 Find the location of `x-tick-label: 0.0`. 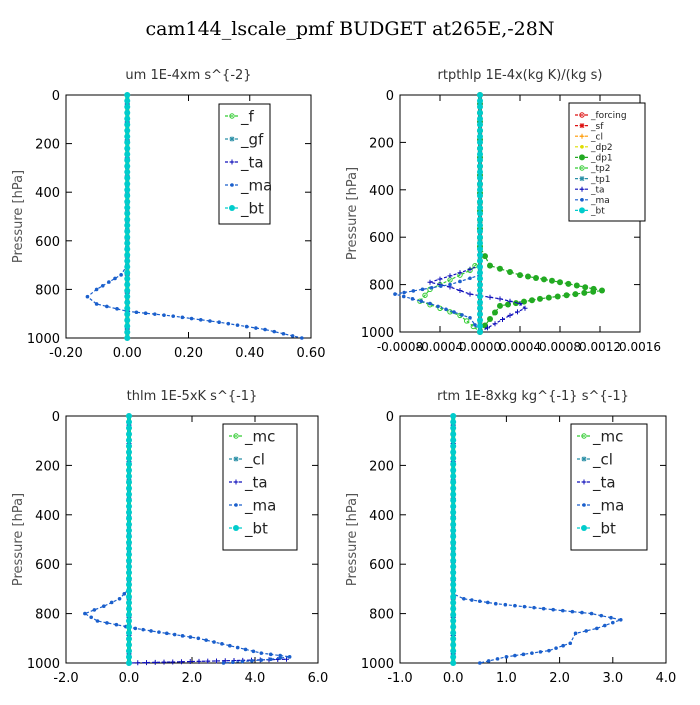

x-tick-label: 0.0 is located at coordinates (453, 678).